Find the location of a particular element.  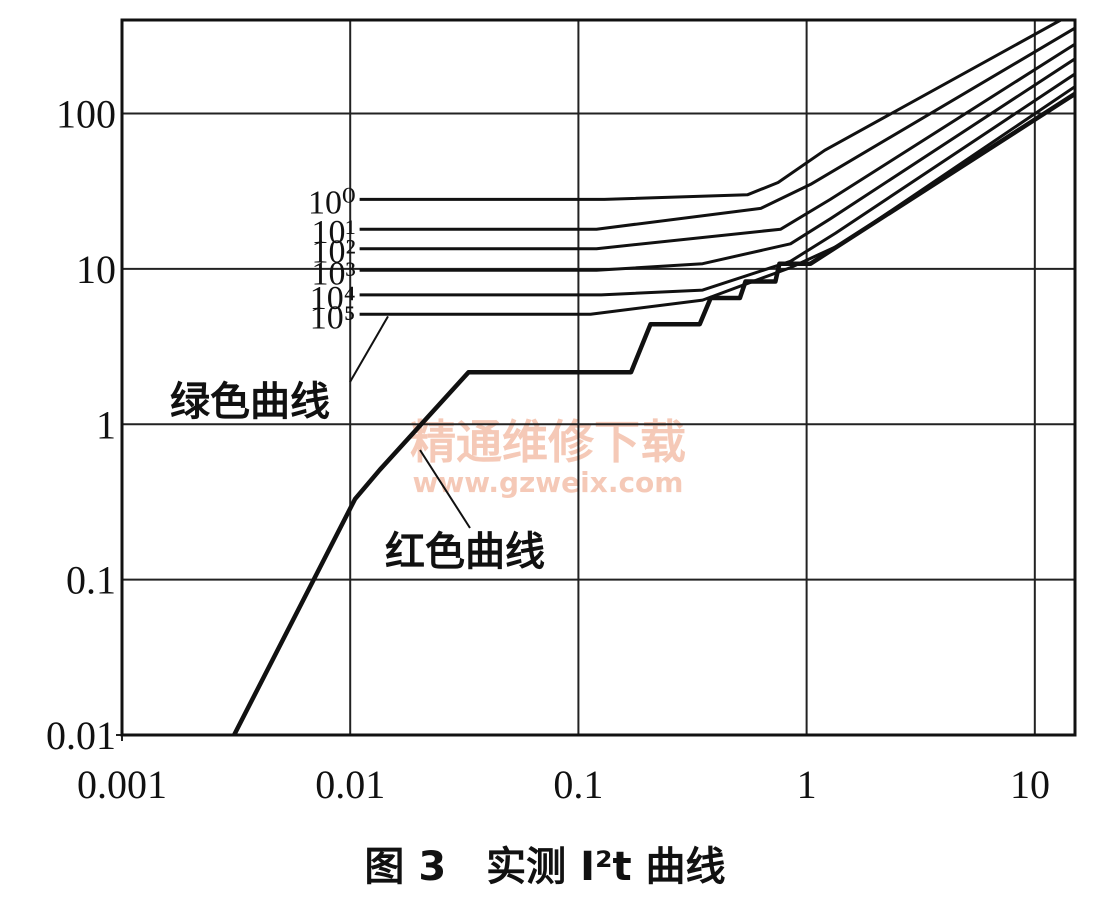

watermark: www.gzweix.com is located at coordinates (548, 482).